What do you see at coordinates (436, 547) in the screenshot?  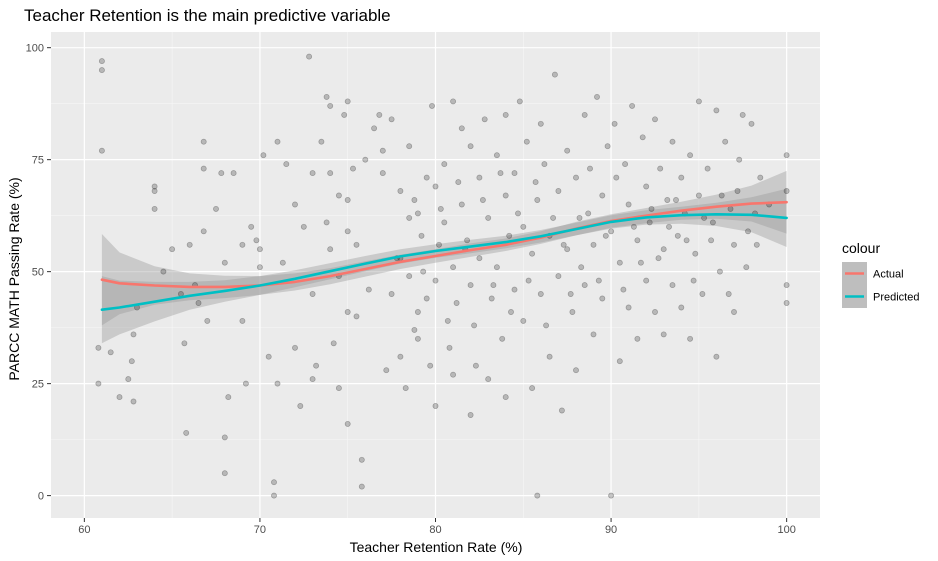 I see `x-axis-title: Teacher Retention Rate (%)` at bounding box center [436, 547].